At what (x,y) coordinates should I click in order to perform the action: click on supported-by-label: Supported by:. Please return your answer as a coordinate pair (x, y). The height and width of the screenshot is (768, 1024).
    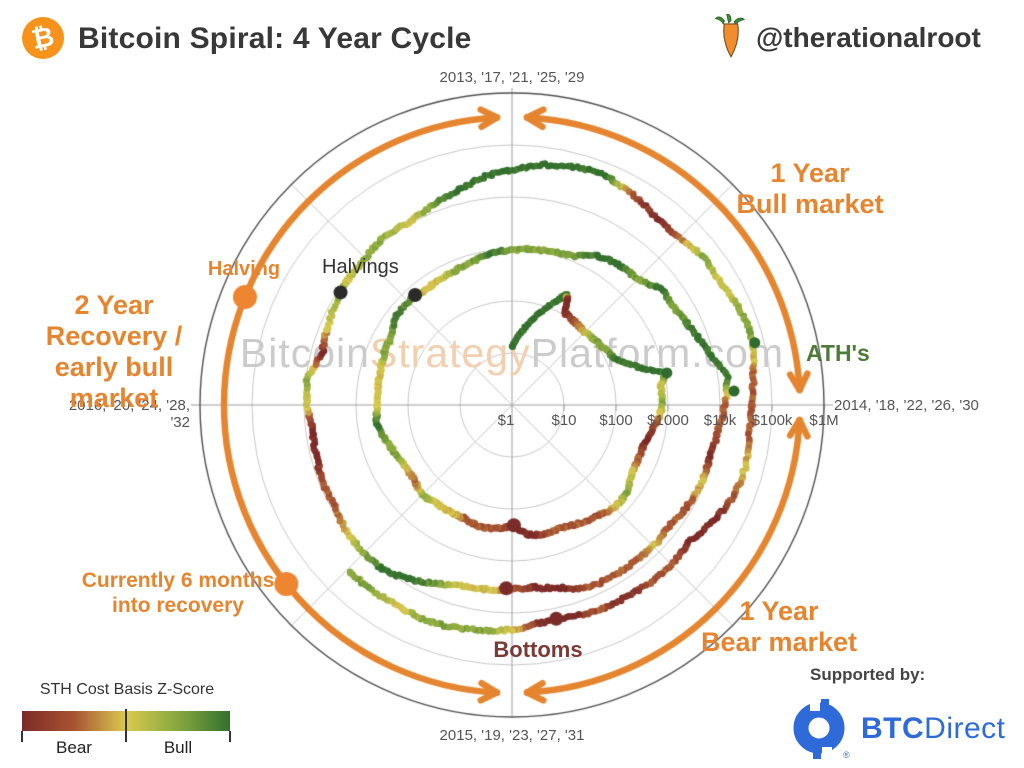
    Looking at the image, I should click on (868, 674).